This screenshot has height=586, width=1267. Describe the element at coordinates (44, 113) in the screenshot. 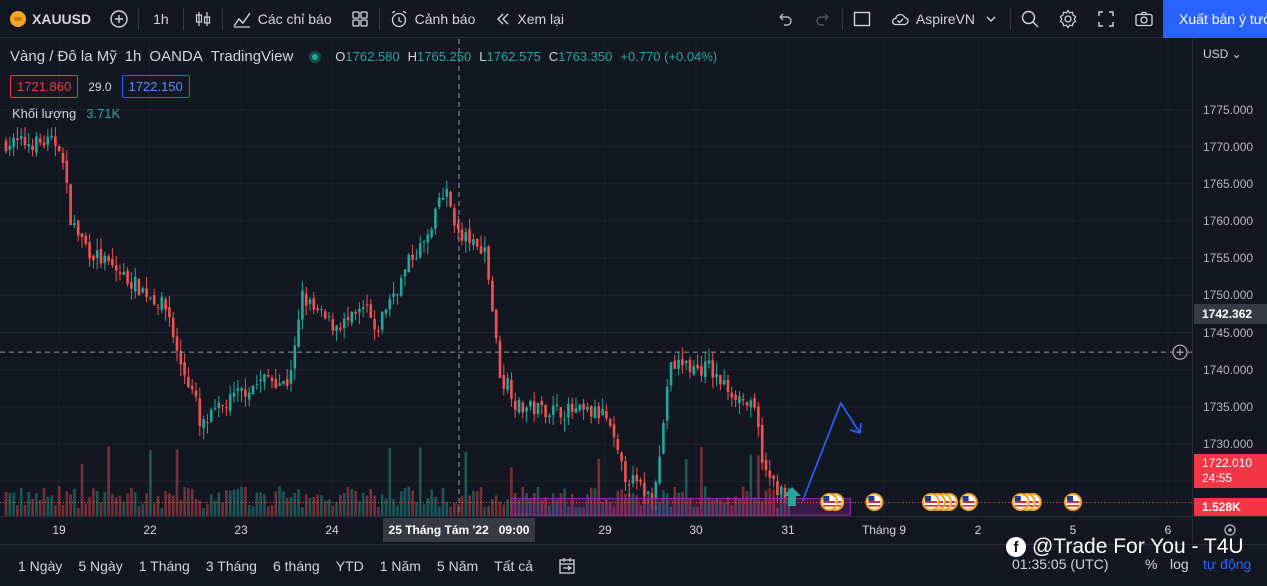

I see `volume-label: Khối lượng` at that location.